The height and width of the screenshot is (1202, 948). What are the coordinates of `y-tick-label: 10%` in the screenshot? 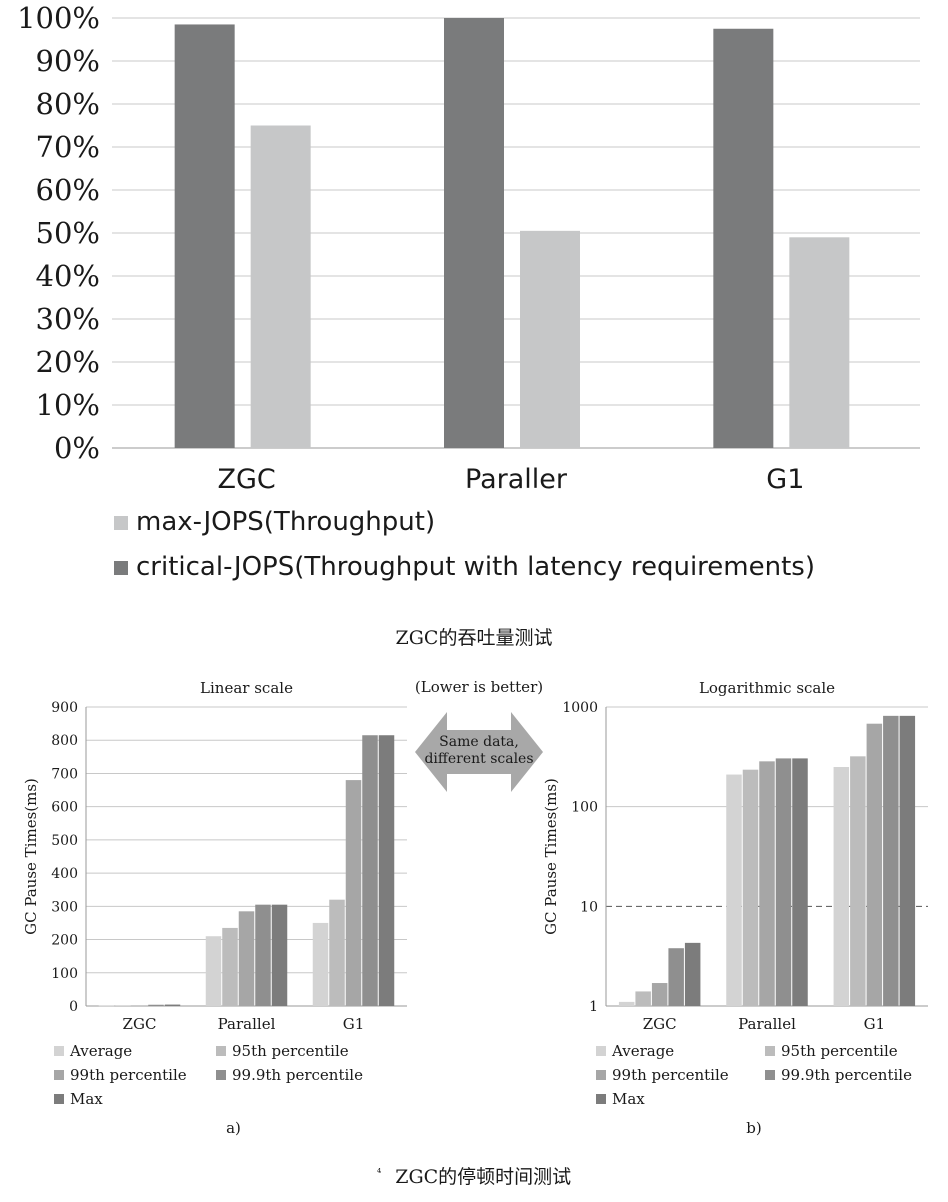 It's located at (68, 405).